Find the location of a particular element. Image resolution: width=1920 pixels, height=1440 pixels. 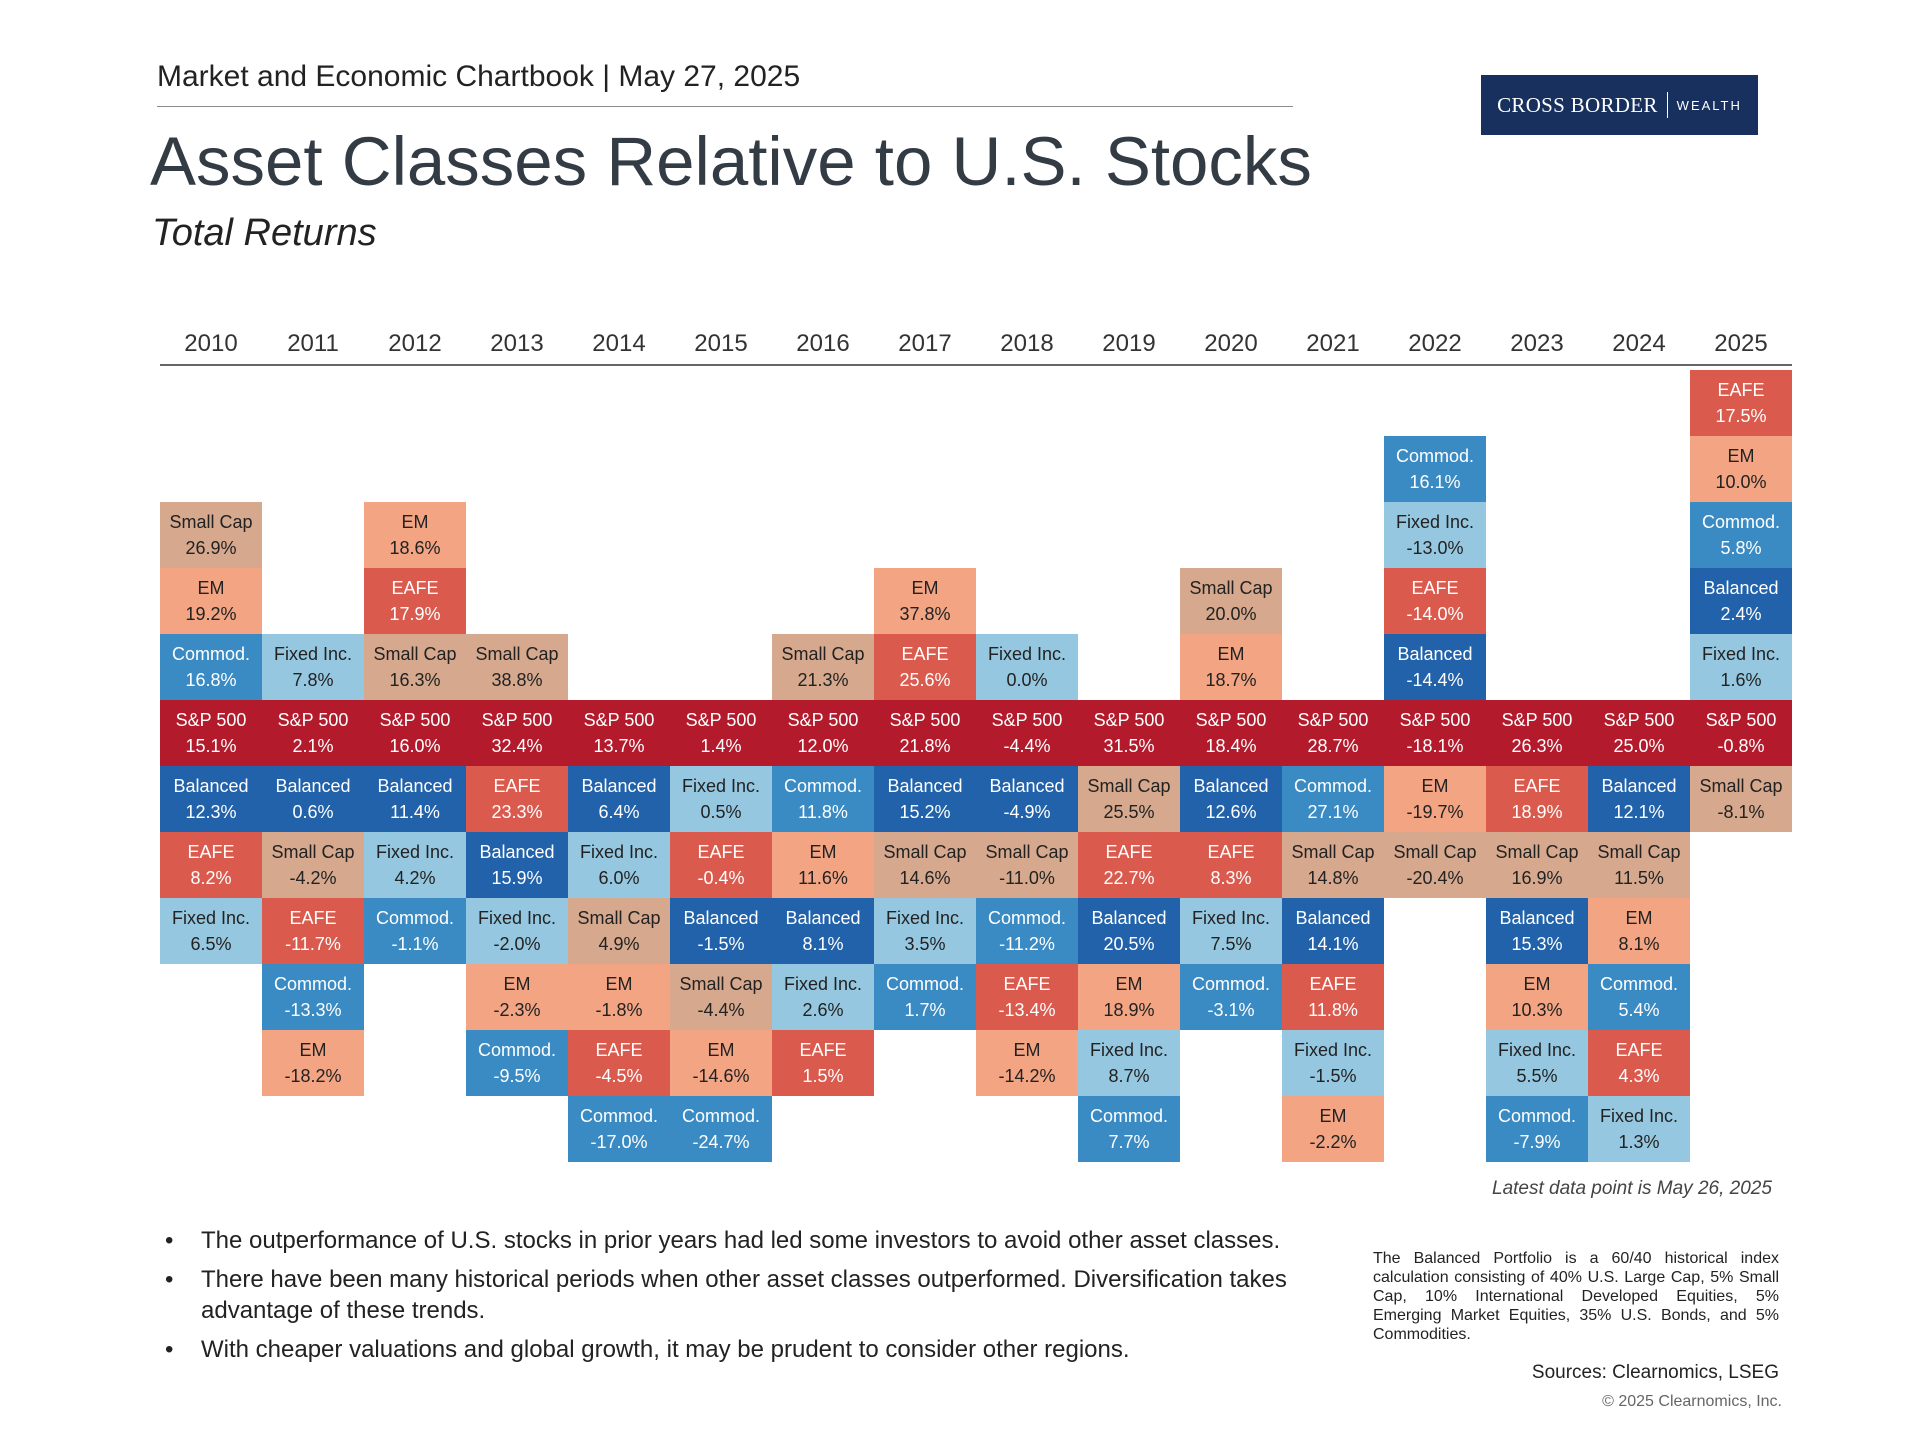

cell-return-value: 11.6% is located at coordinates (823, 878).